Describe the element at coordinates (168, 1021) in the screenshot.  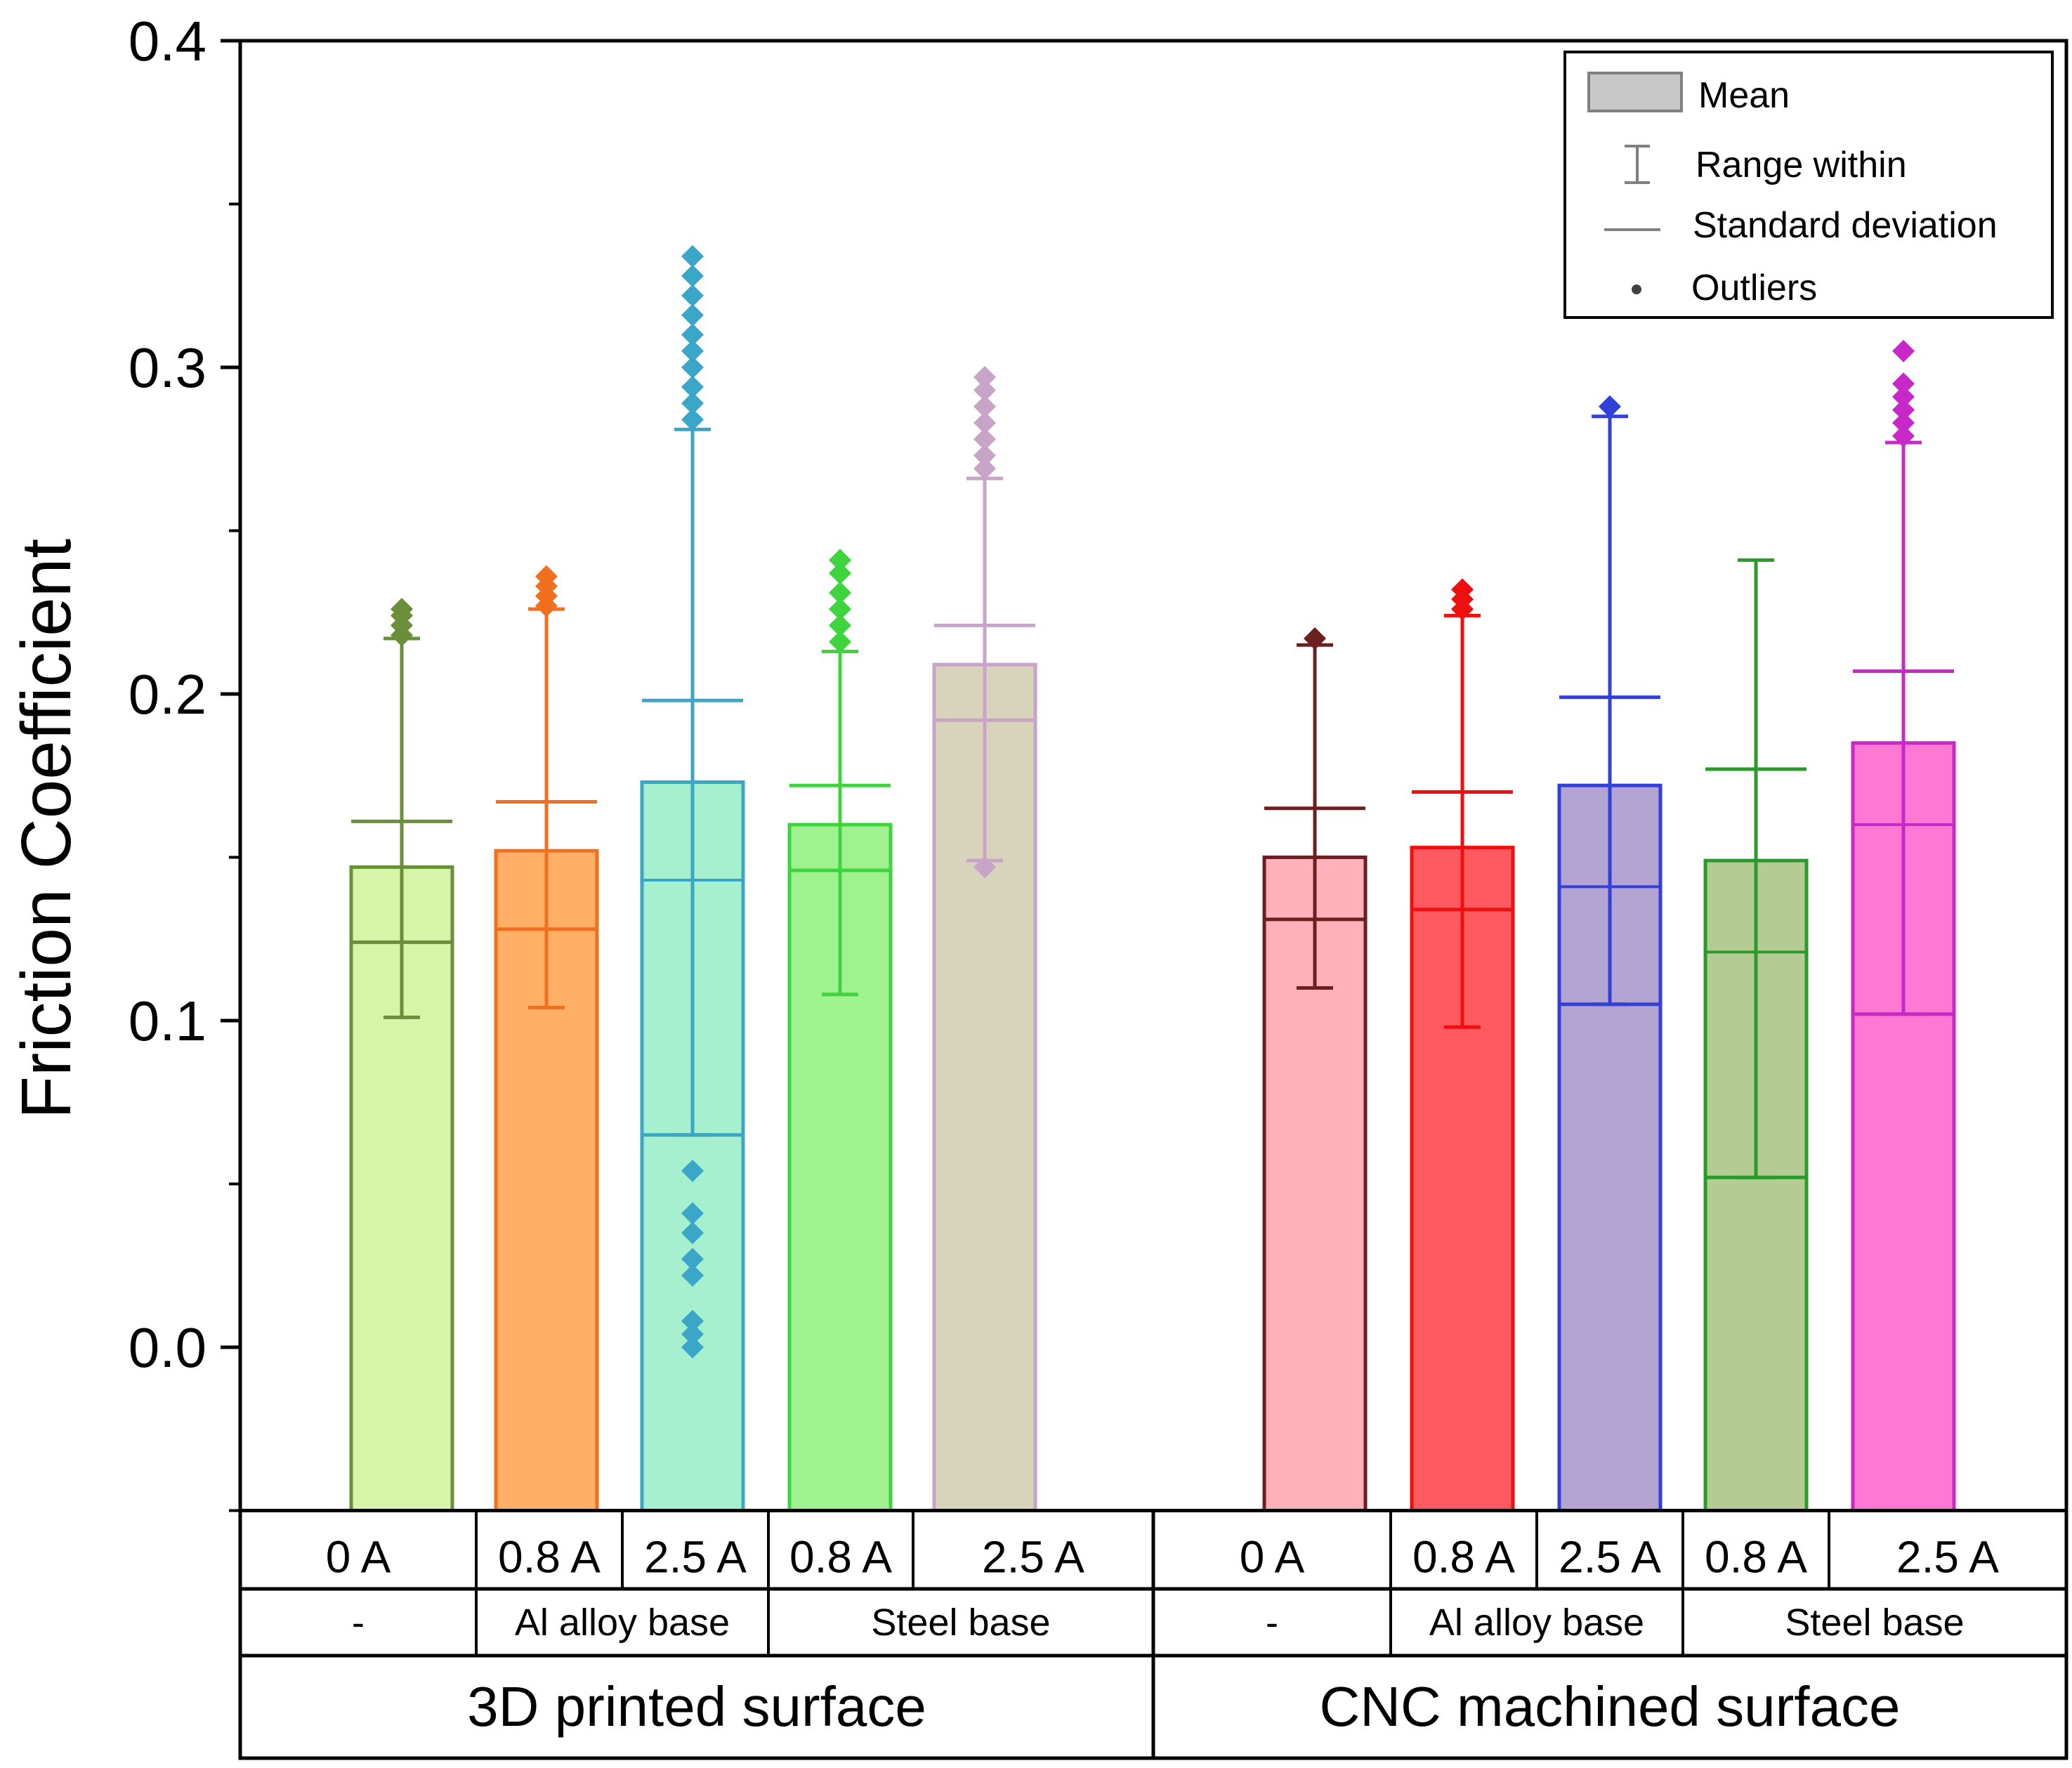
I see `y-tick-label: 0.1` at that location.